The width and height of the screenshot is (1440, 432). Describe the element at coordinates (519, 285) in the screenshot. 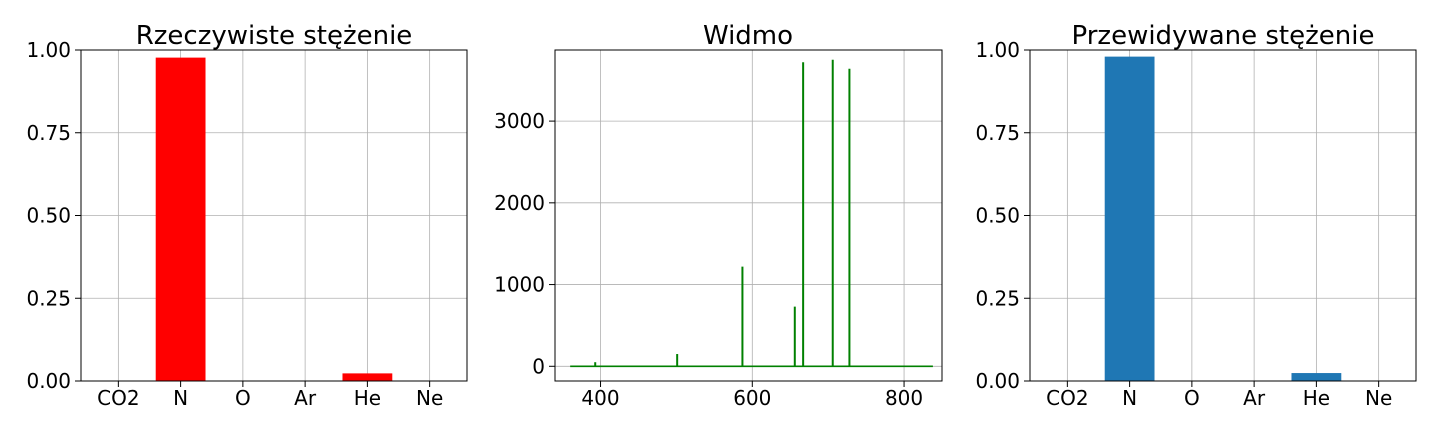

I see `tick-label-y: 1000` at that location.